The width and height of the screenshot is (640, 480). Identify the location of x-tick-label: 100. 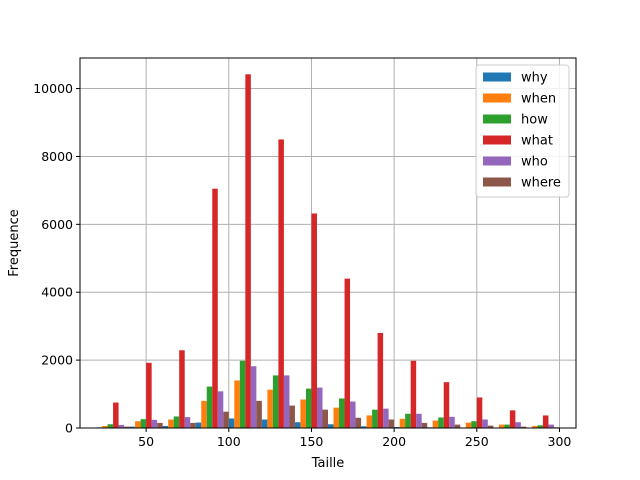
(229, 441).